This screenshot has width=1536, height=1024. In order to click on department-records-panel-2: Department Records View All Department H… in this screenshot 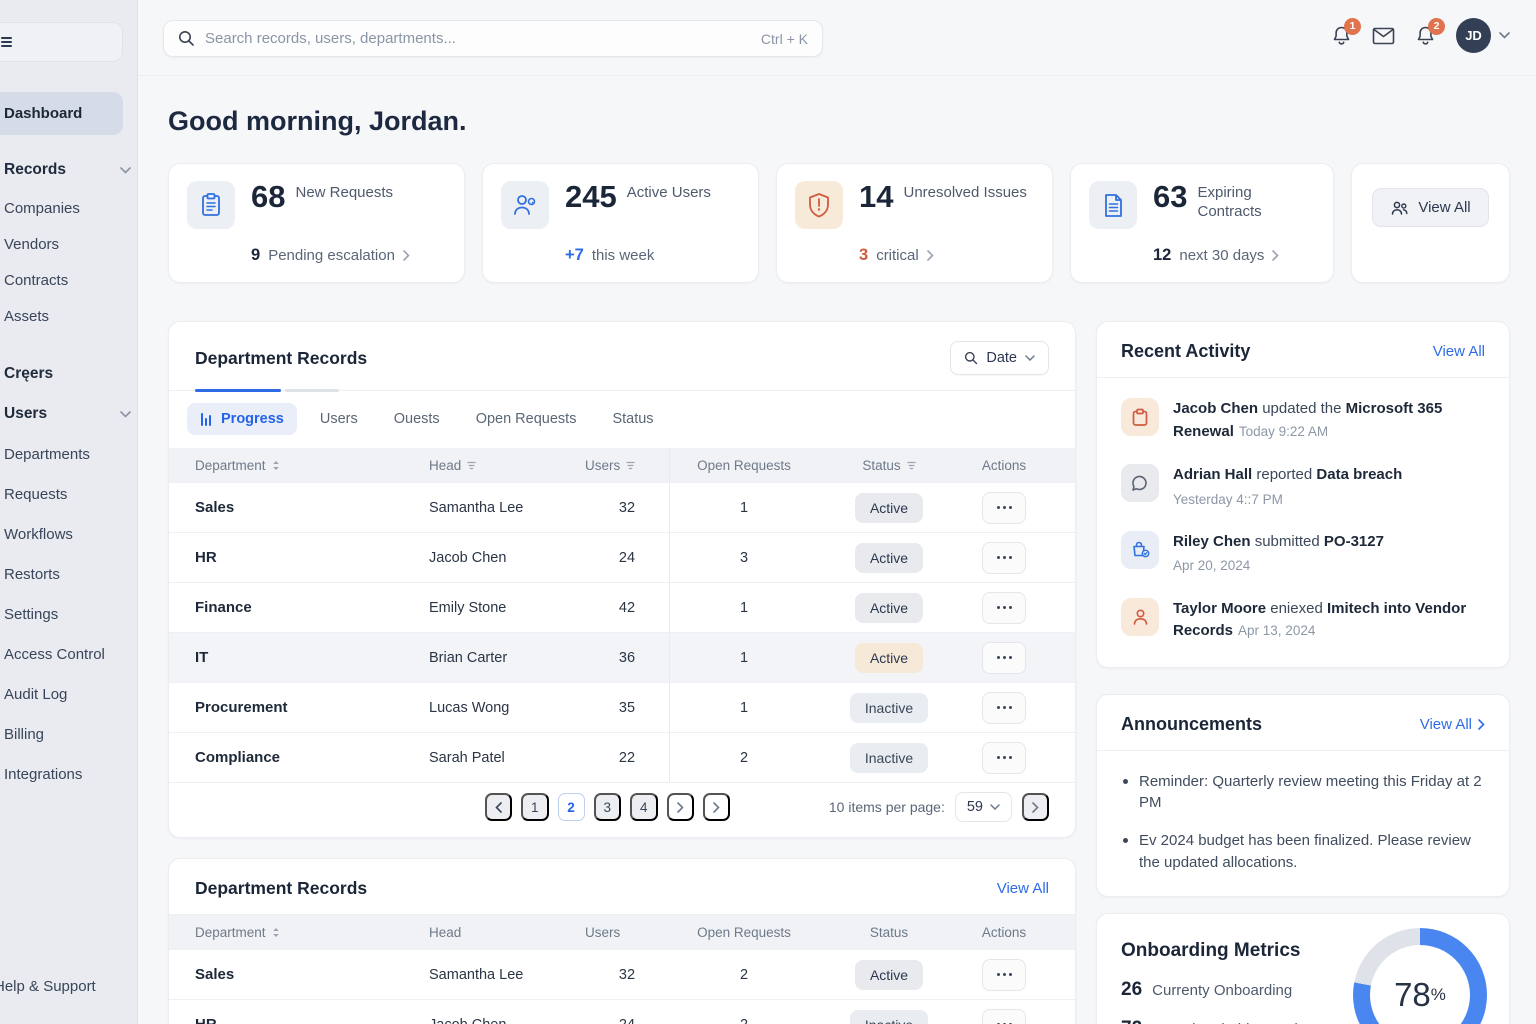, I will do `click(622, 941)`.